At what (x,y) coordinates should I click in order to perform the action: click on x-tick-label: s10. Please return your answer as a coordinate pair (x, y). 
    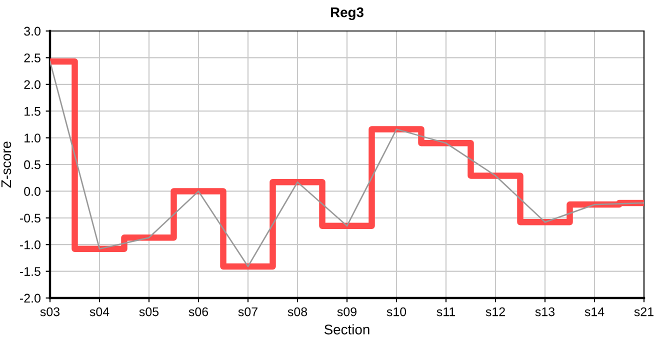
    Looking at the image, I should click on (396, 311).